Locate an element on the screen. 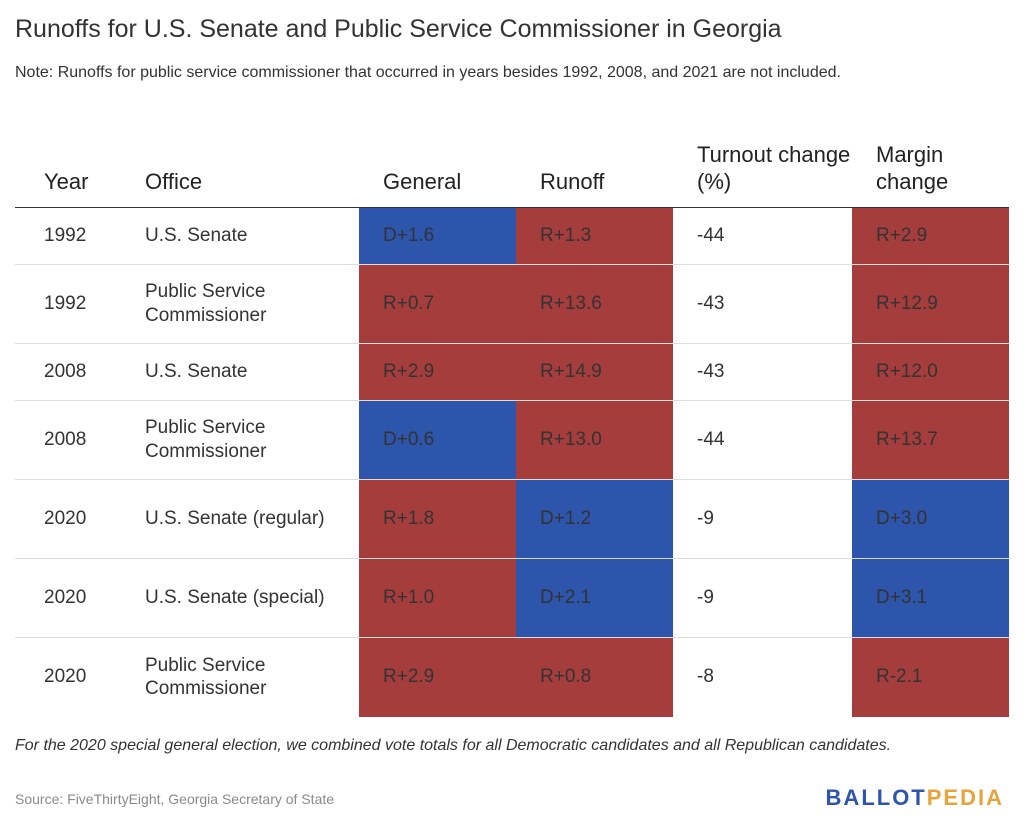 Image resolution: width=1024 pixels, height=831 pixels. logo-part-pedia: PEDIA is located at coordinates (965, 797).